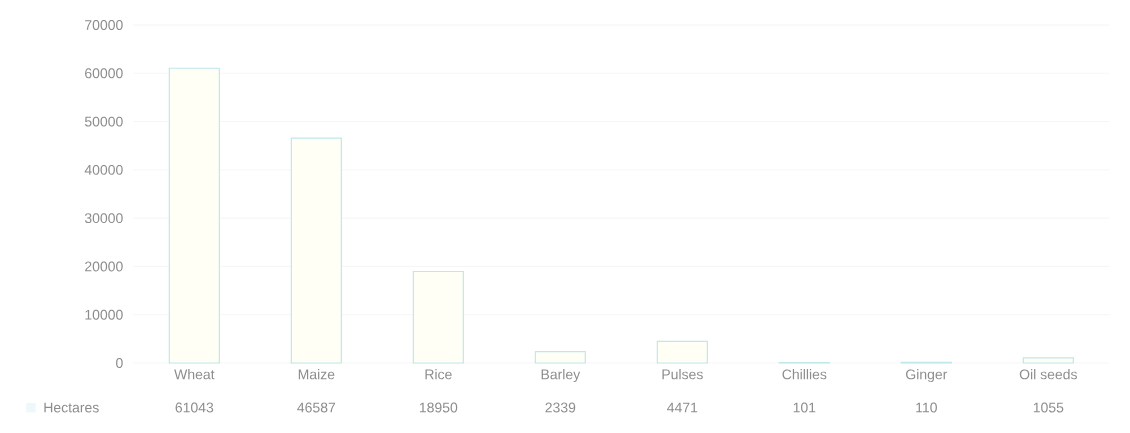 The image size is (1130, 433). What do you see at coordinates (103, 218) in the screenshot?
I see `y-tick-label: 30000` at bounding box center [103, 218].